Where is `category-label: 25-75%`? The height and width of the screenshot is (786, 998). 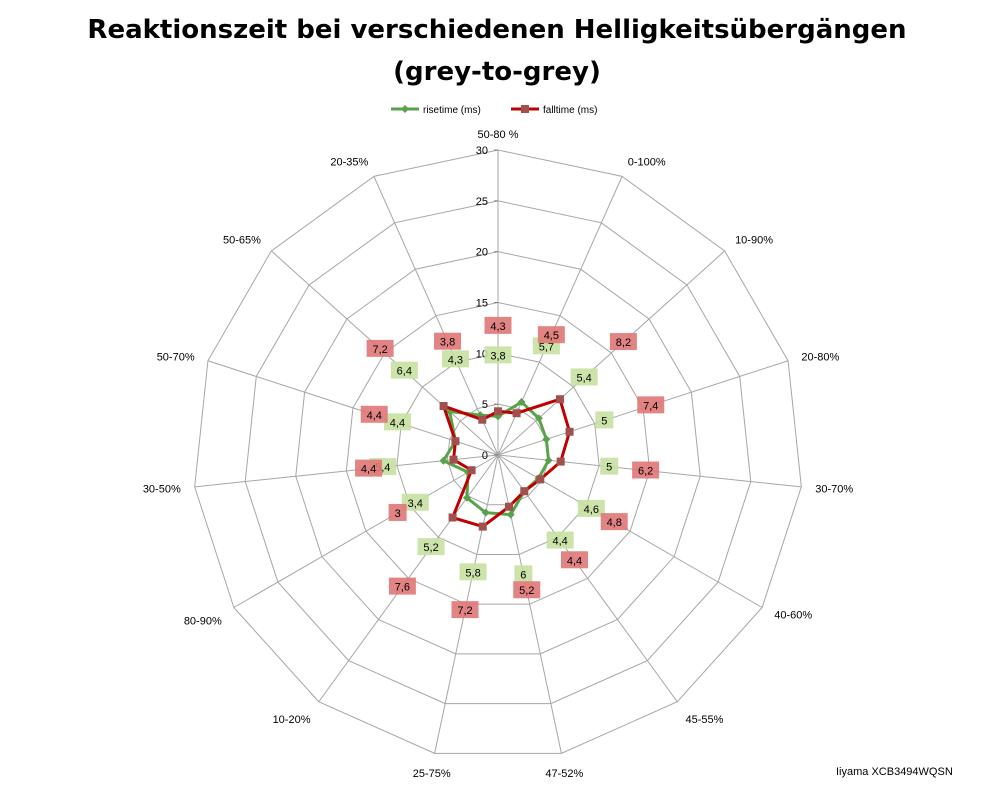 category-label: 25-75% is located at coordinates (432, 774).